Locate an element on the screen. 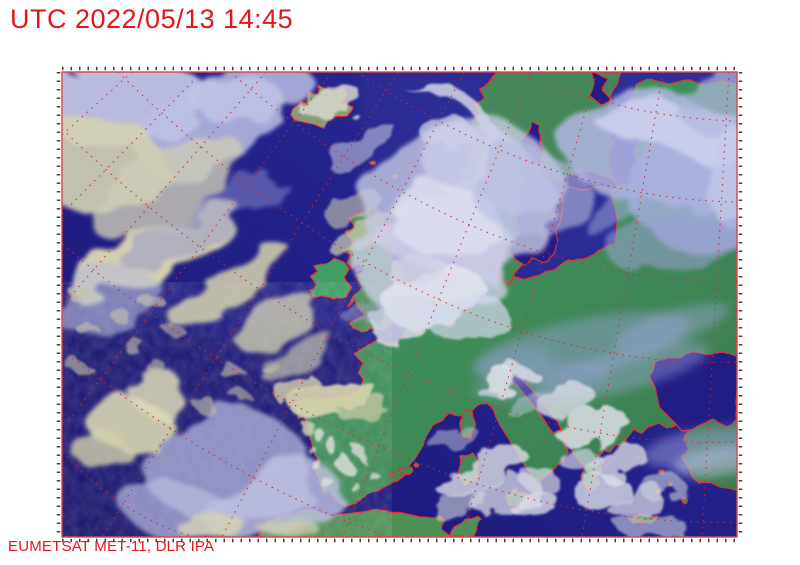  land-mallorca is located at coordinates (406, 470).